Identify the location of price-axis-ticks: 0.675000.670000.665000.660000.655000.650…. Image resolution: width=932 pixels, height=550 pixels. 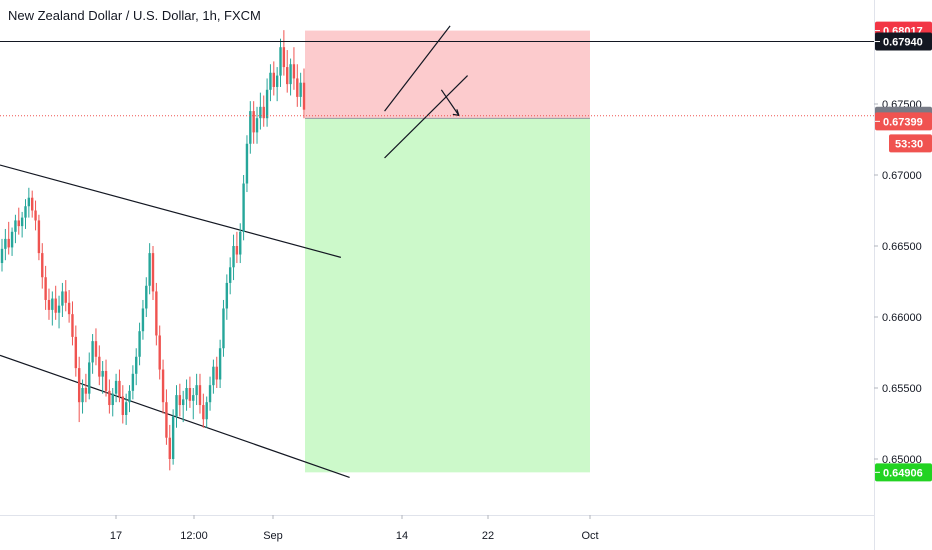
(898, 282).